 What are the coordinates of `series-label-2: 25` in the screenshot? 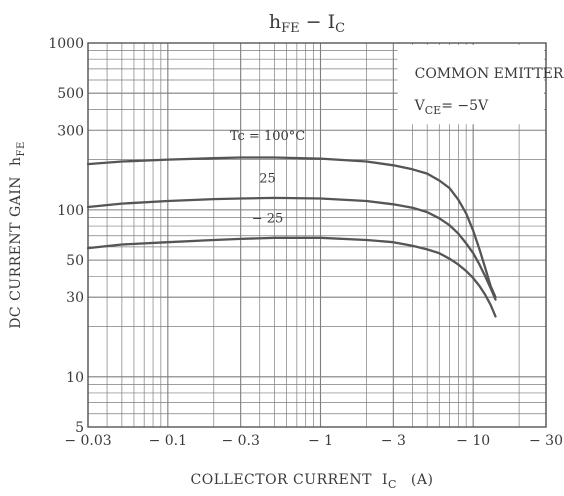 It's located at (267, 178).